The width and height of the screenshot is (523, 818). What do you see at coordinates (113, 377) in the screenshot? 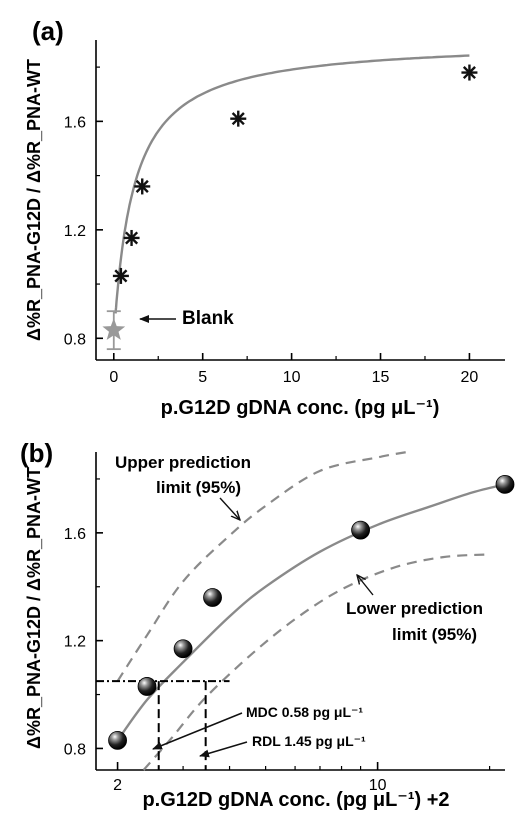
I see `x-tick-label: 0` at bounding box center [113, 377].